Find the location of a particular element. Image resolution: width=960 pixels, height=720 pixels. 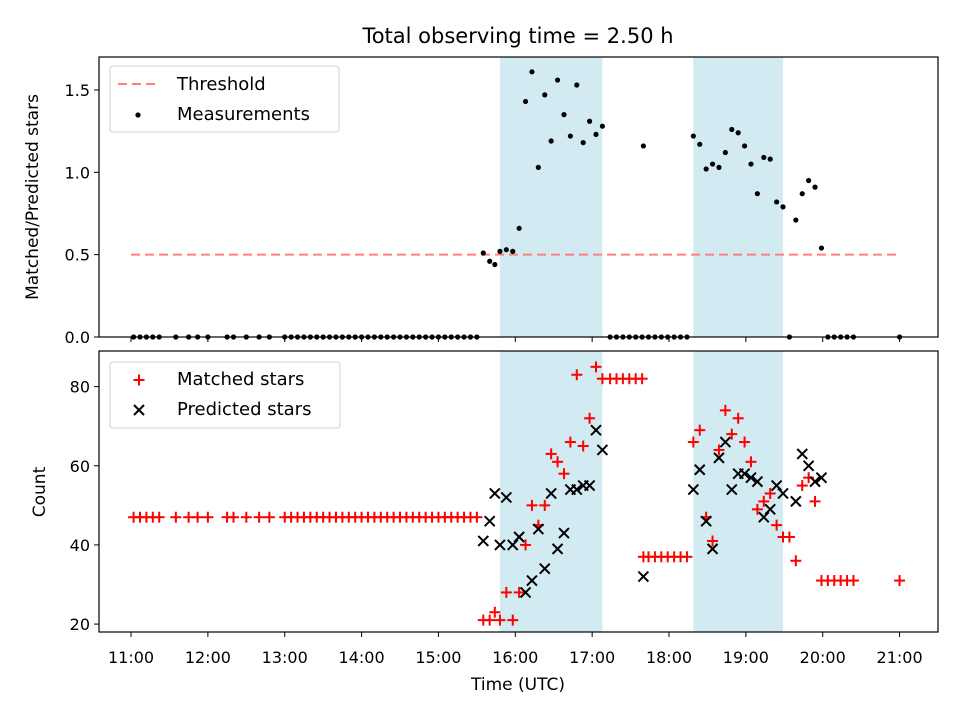

legend-measurements-swatch is located at coordinates (138, 115).